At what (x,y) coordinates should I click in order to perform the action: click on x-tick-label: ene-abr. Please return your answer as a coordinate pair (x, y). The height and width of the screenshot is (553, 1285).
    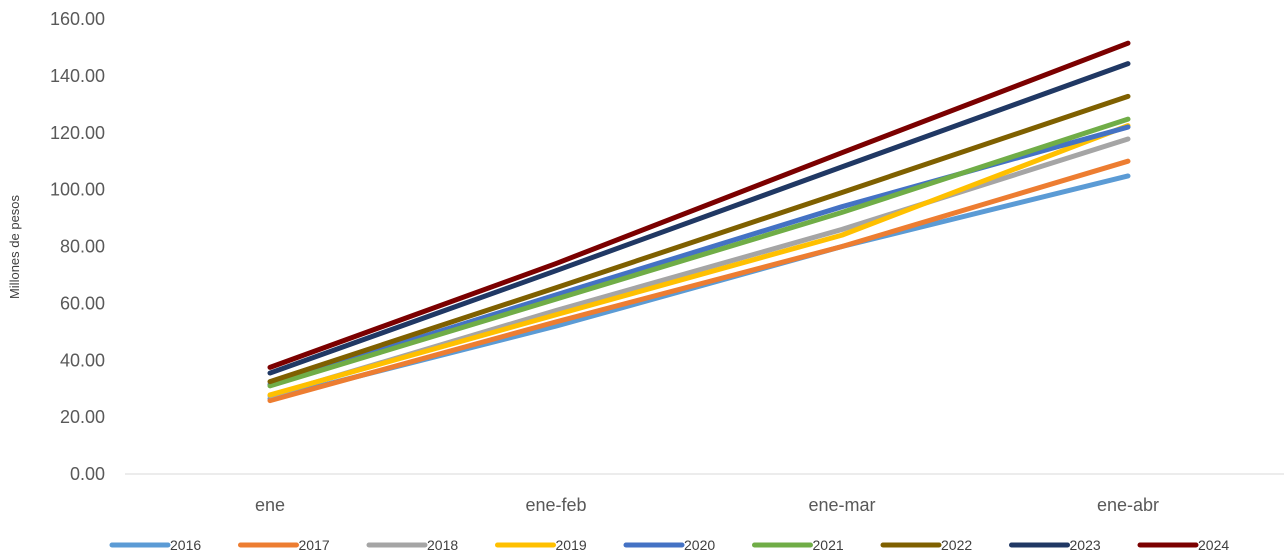
    Looking at the image, I should click on (1128, 505).